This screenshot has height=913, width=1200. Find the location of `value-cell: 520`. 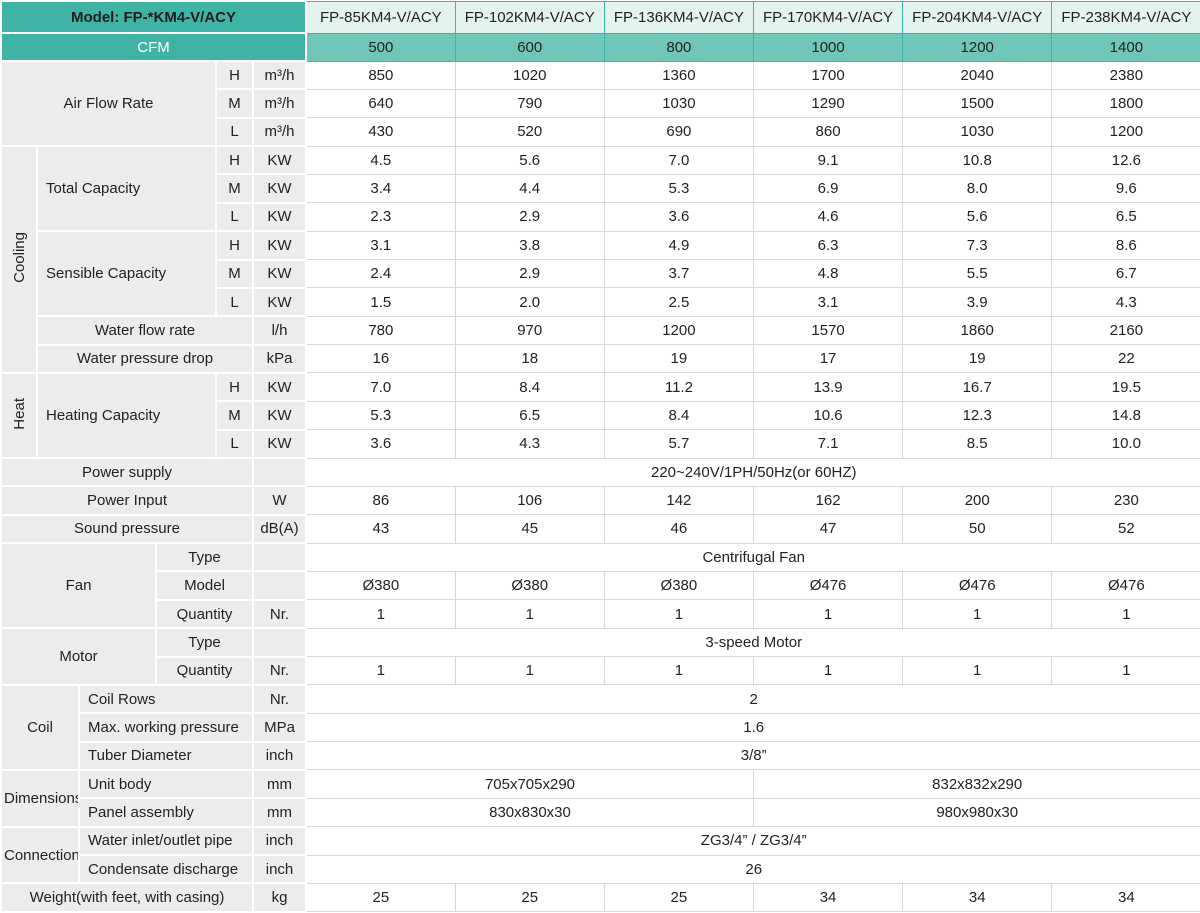

value-cell: 520 is located at coordinates (529, 132).